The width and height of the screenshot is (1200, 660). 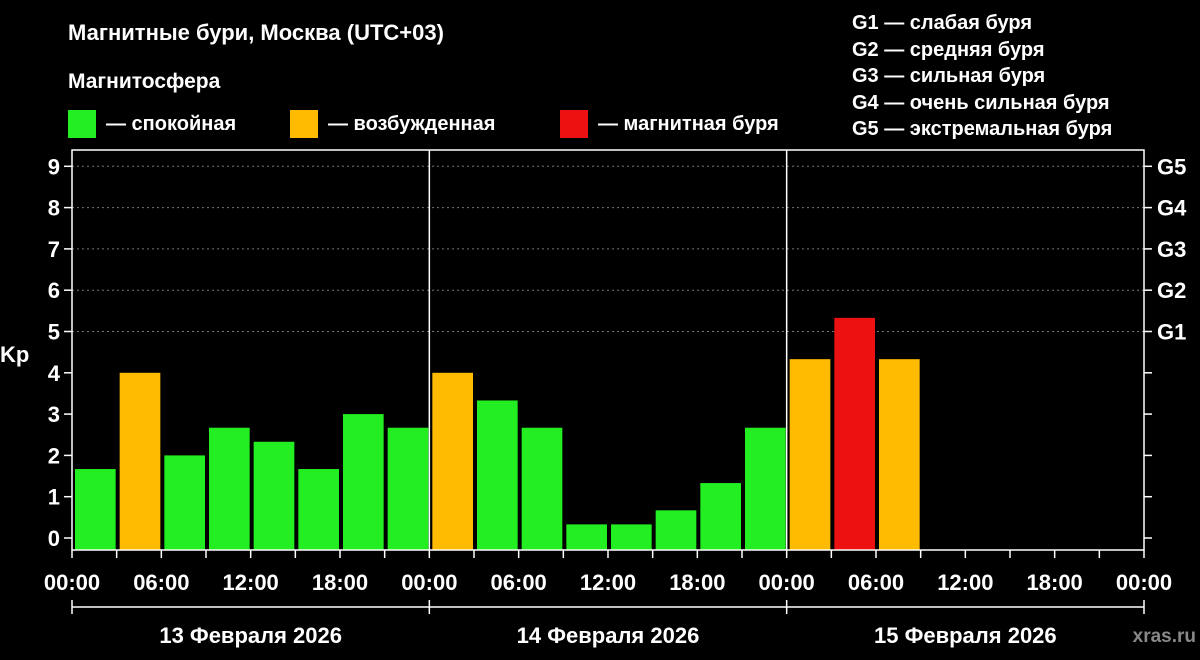 What do you see at coordinates (54, 208) in the screenshot?
I see `y-tick-label: 8` at bounding box center [54, 208].